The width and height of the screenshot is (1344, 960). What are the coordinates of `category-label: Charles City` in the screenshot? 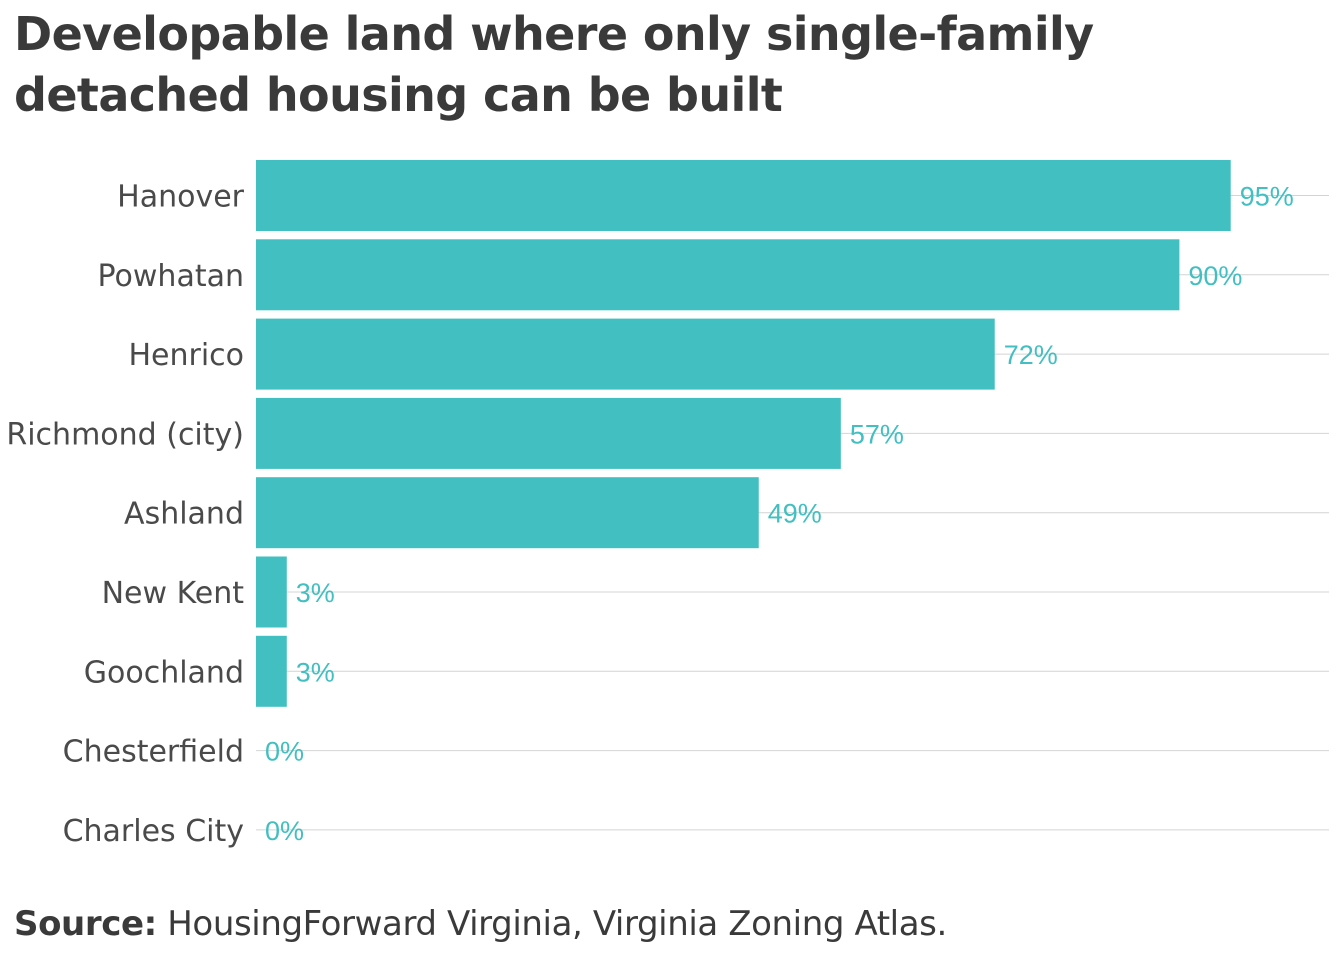 It's located at (153, 831).